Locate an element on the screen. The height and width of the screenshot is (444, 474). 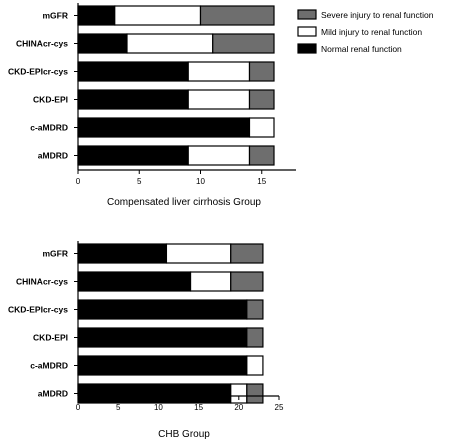
x-tick-label: 25 is located at coordinates (279, 407).